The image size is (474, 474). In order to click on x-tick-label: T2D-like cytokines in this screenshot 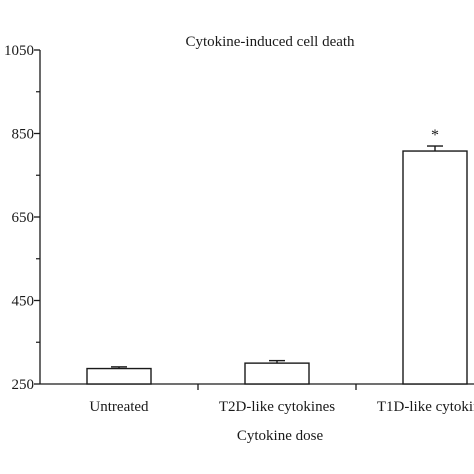, I will do `click(277, 407)`.